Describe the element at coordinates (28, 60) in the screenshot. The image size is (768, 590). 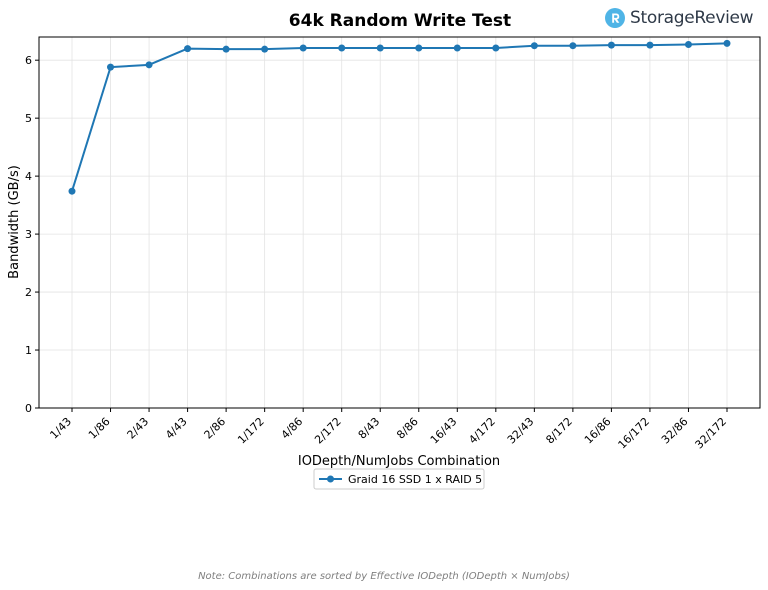
I see `y-tick-label: 6` at that location.